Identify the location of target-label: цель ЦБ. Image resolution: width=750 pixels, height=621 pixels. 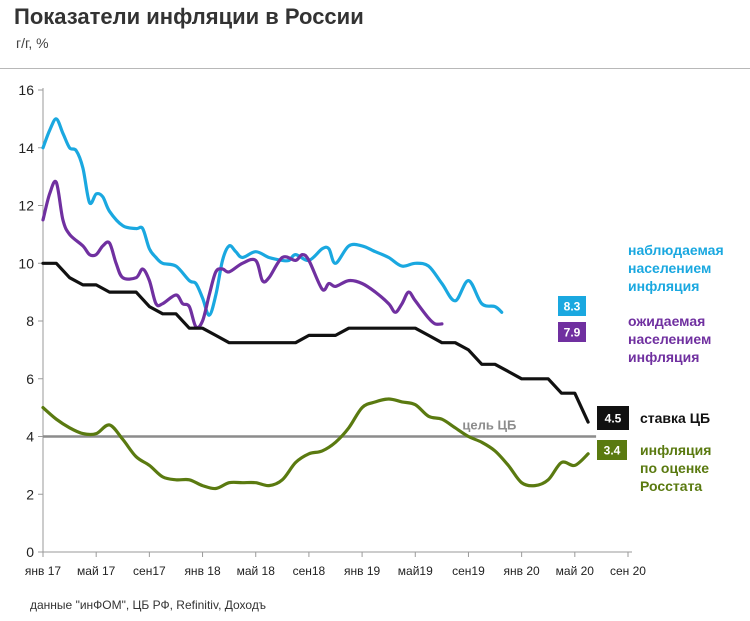
(489, 425).